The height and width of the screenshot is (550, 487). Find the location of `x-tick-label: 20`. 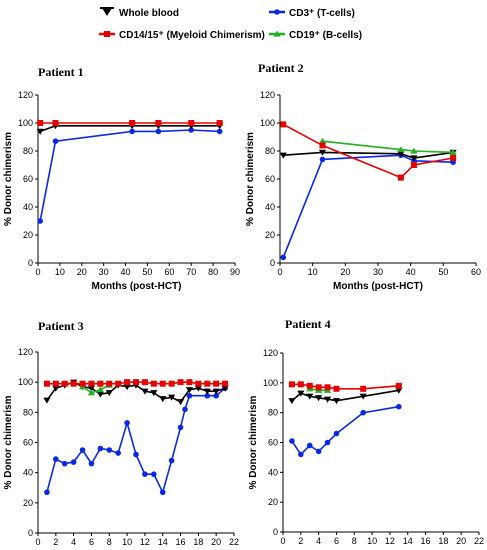

x-tick-label: 20 is located at coordinates (345, 272).